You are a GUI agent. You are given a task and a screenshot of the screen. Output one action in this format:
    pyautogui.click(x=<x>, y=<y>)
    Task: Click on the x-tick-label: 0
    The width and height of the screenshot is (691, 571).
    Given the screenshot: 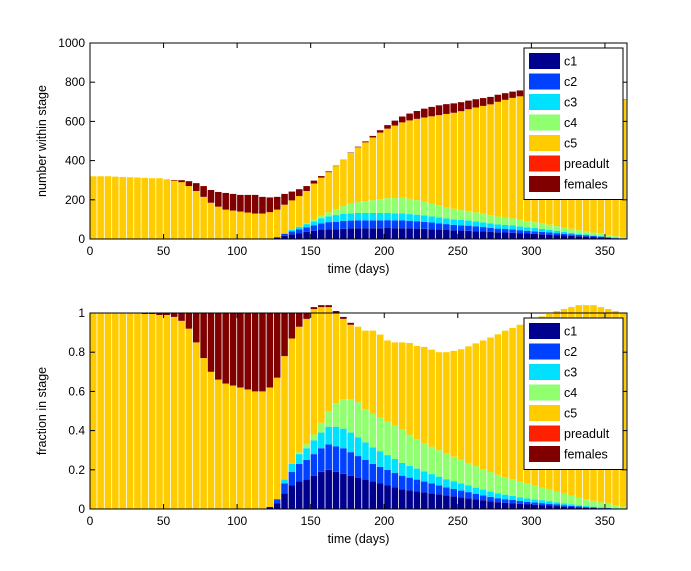 What is the action you would take?
    pyautogui.click(x=90, y=251)
    